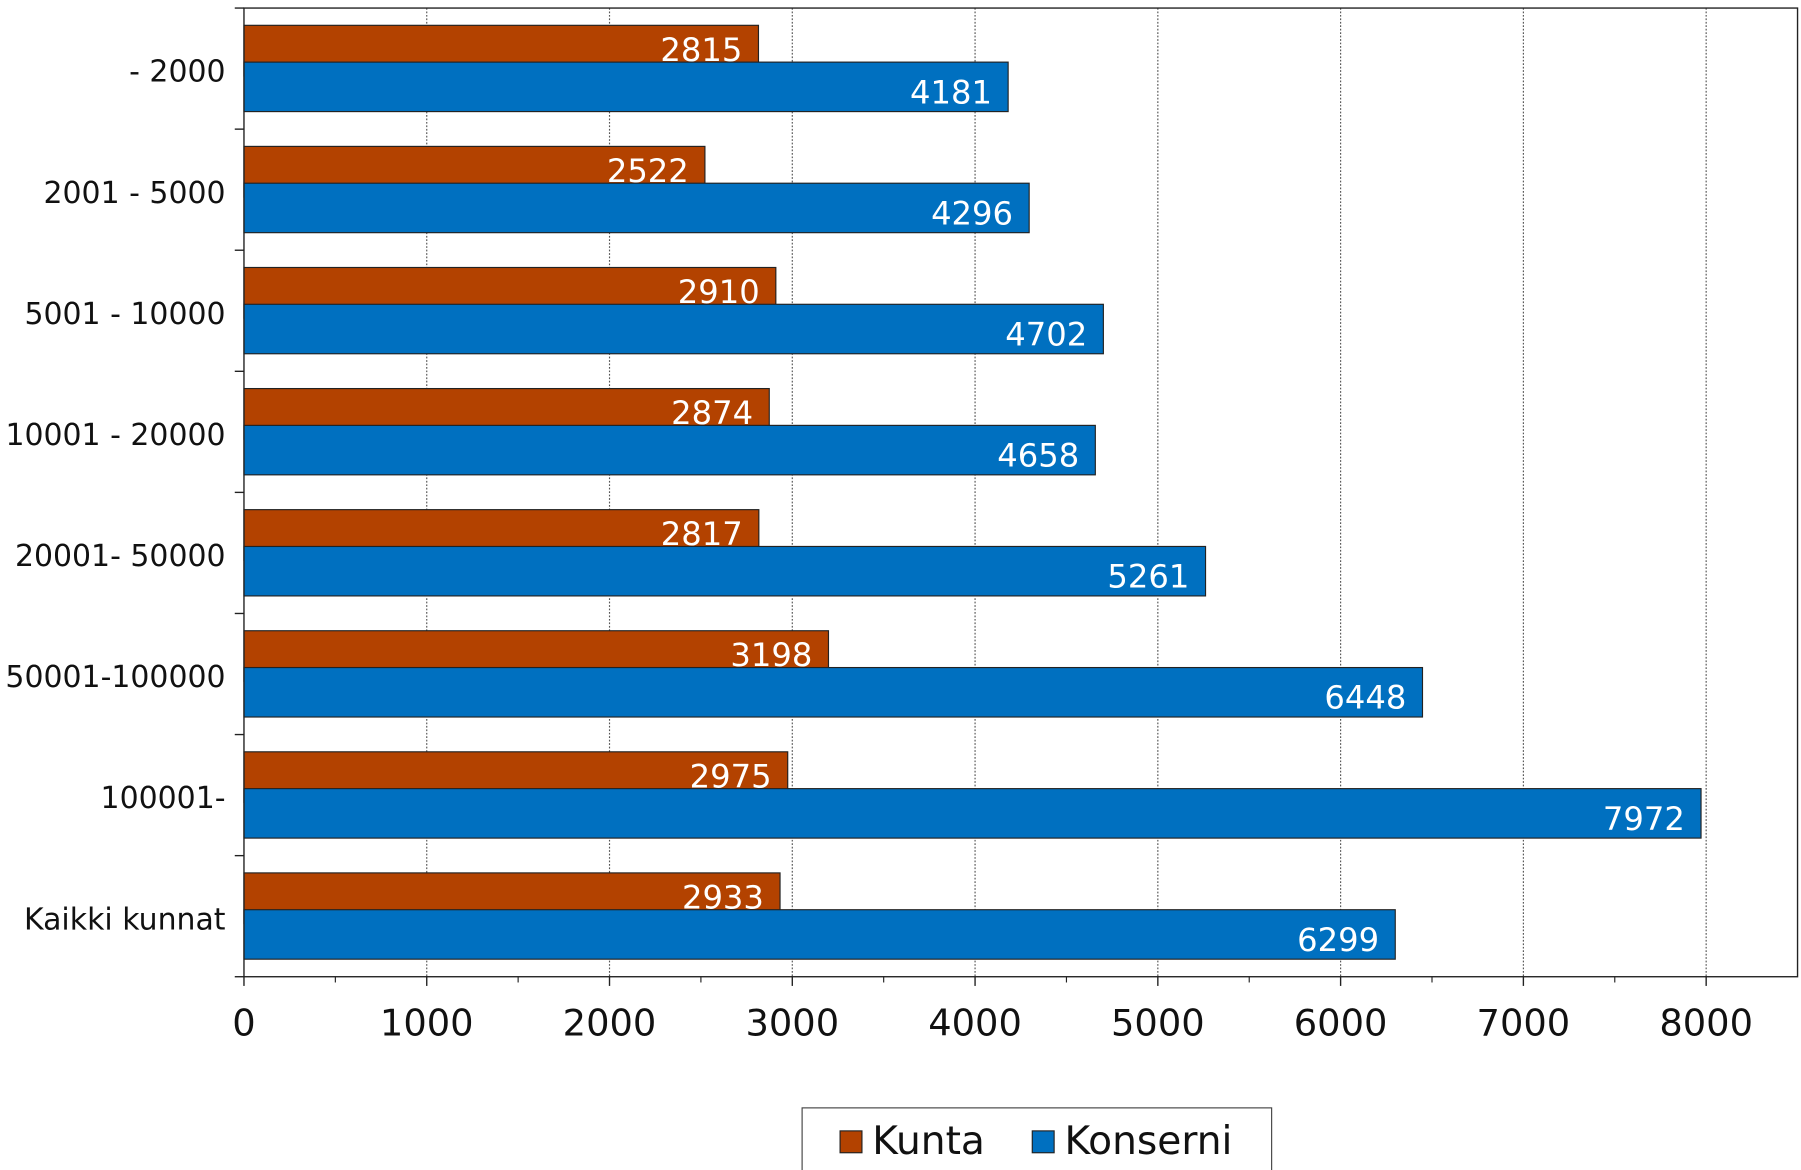 This screenshot has width=1801, height=1170. I want to click on y-tick-label: 10001 - 20000, so click(115, 435).